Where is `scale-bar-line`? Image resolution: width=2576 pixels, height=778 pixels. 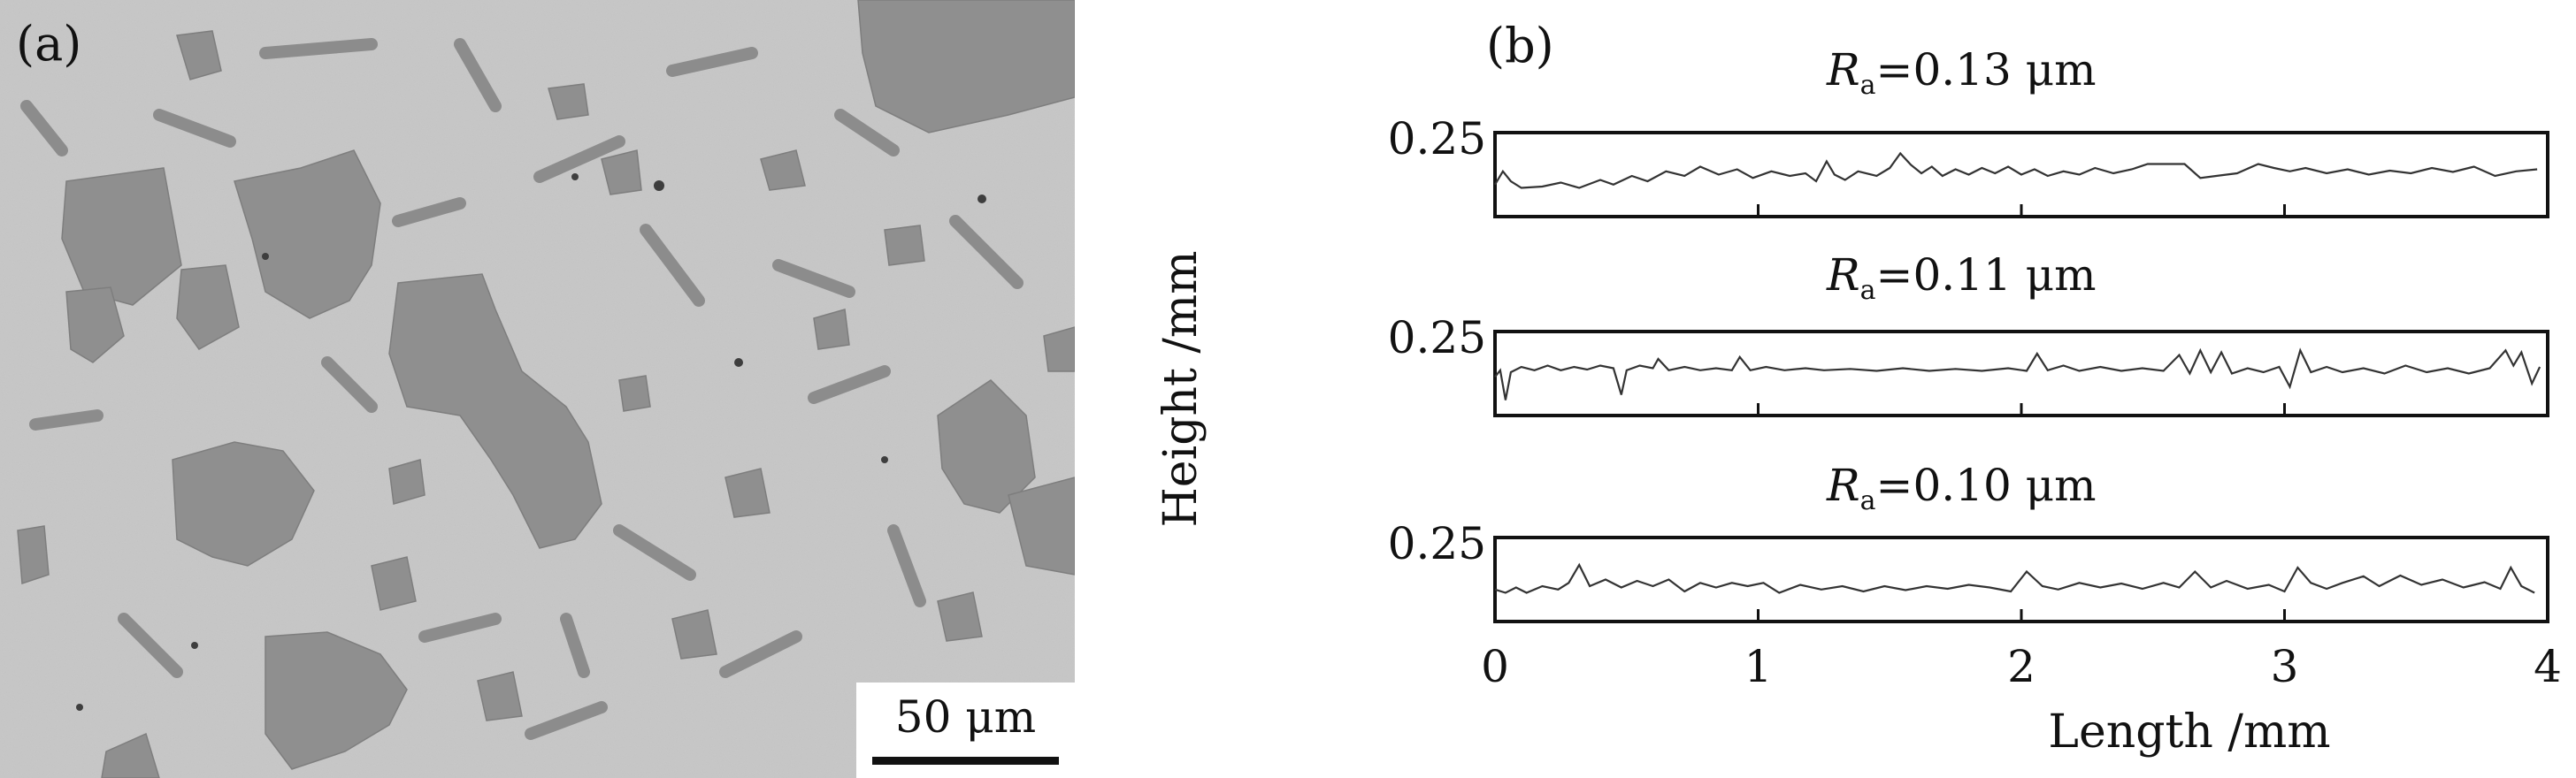 scale-bar-line is located at coordinates (965, 761).